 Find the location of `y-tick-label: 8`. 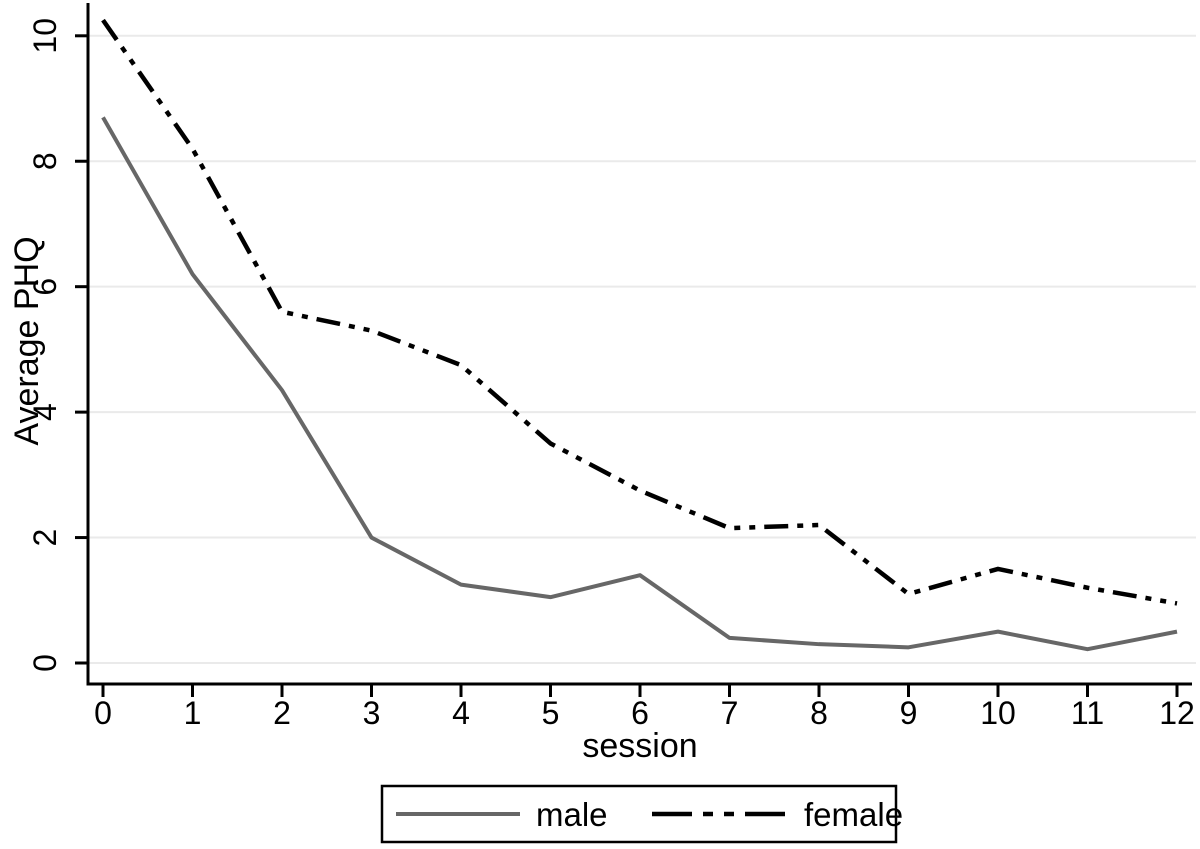

y-tick-label: 8 is located at coordinates (45, 161).